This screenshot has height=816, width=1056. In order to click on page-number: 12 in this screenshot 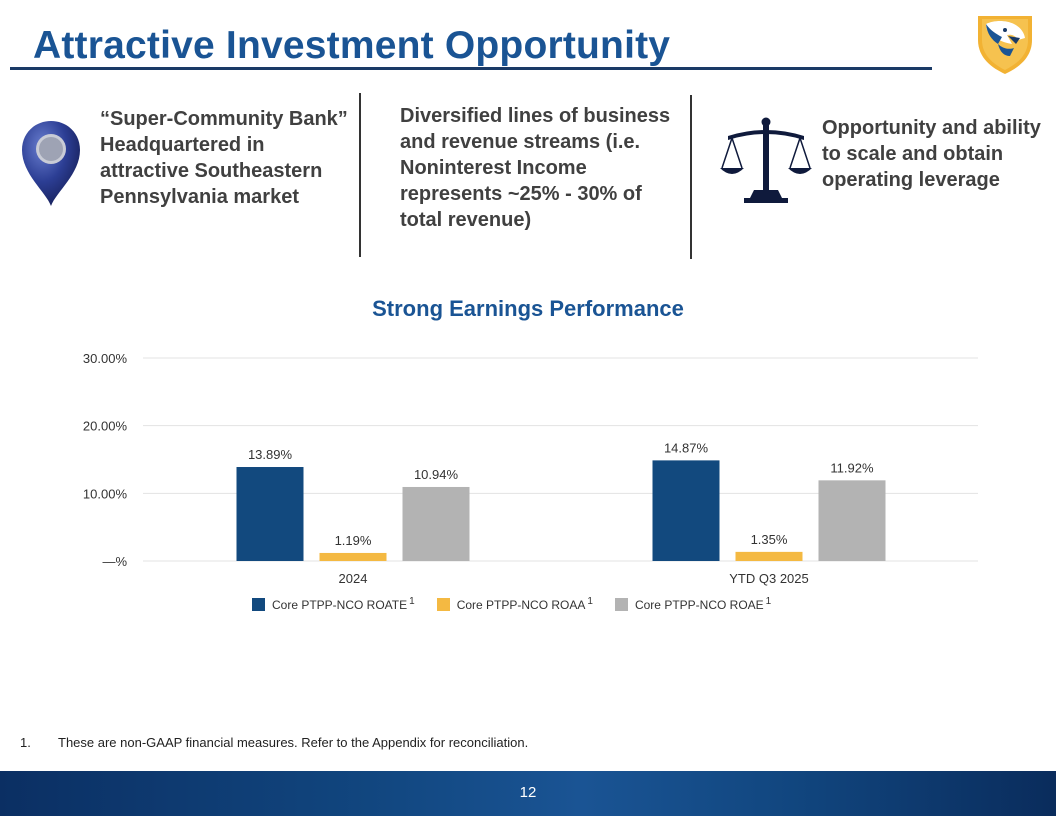, I will do `click(528, 792)`.